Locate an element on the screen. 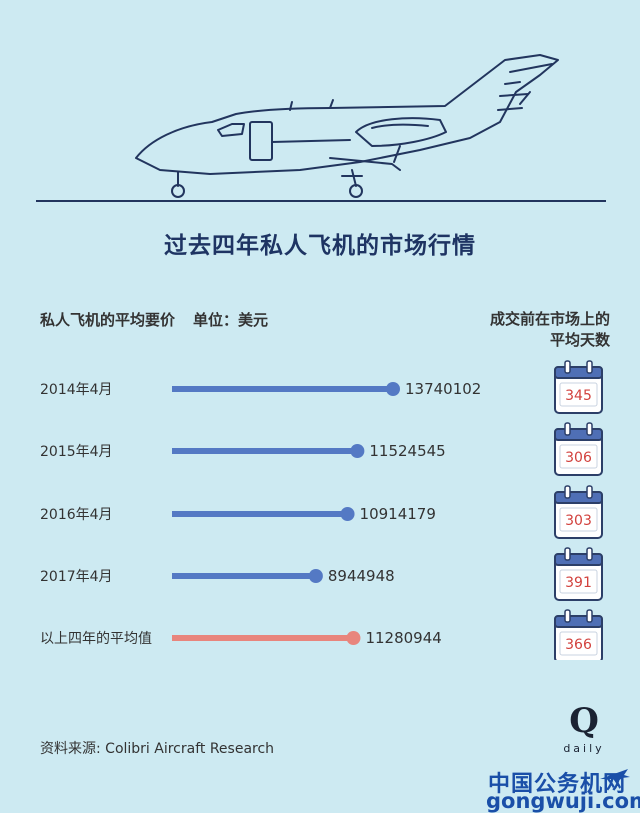 The width and height of the screenshot is (640, 813). watermark-cn: 中国公务机网 is located at coordinates (557, 784).